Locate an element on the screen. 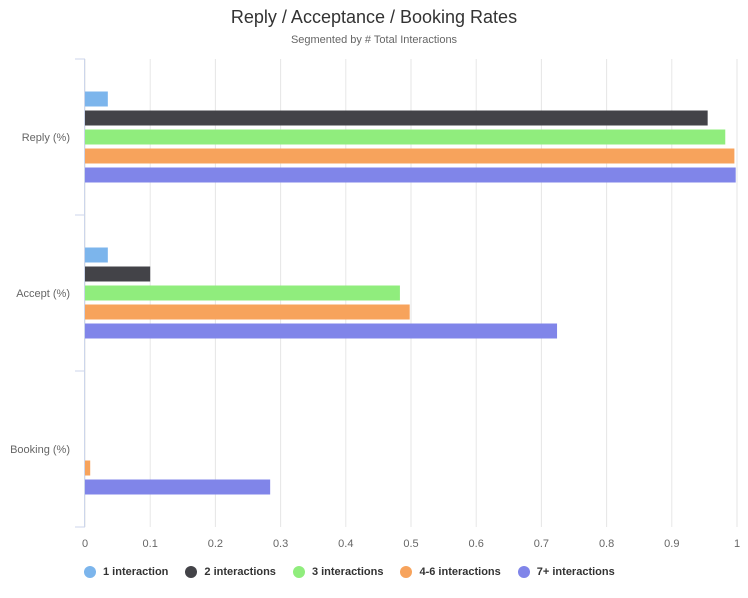 The image size is (748, 598). legend-item: 7+ interactions is located at coordinates (566, 572).